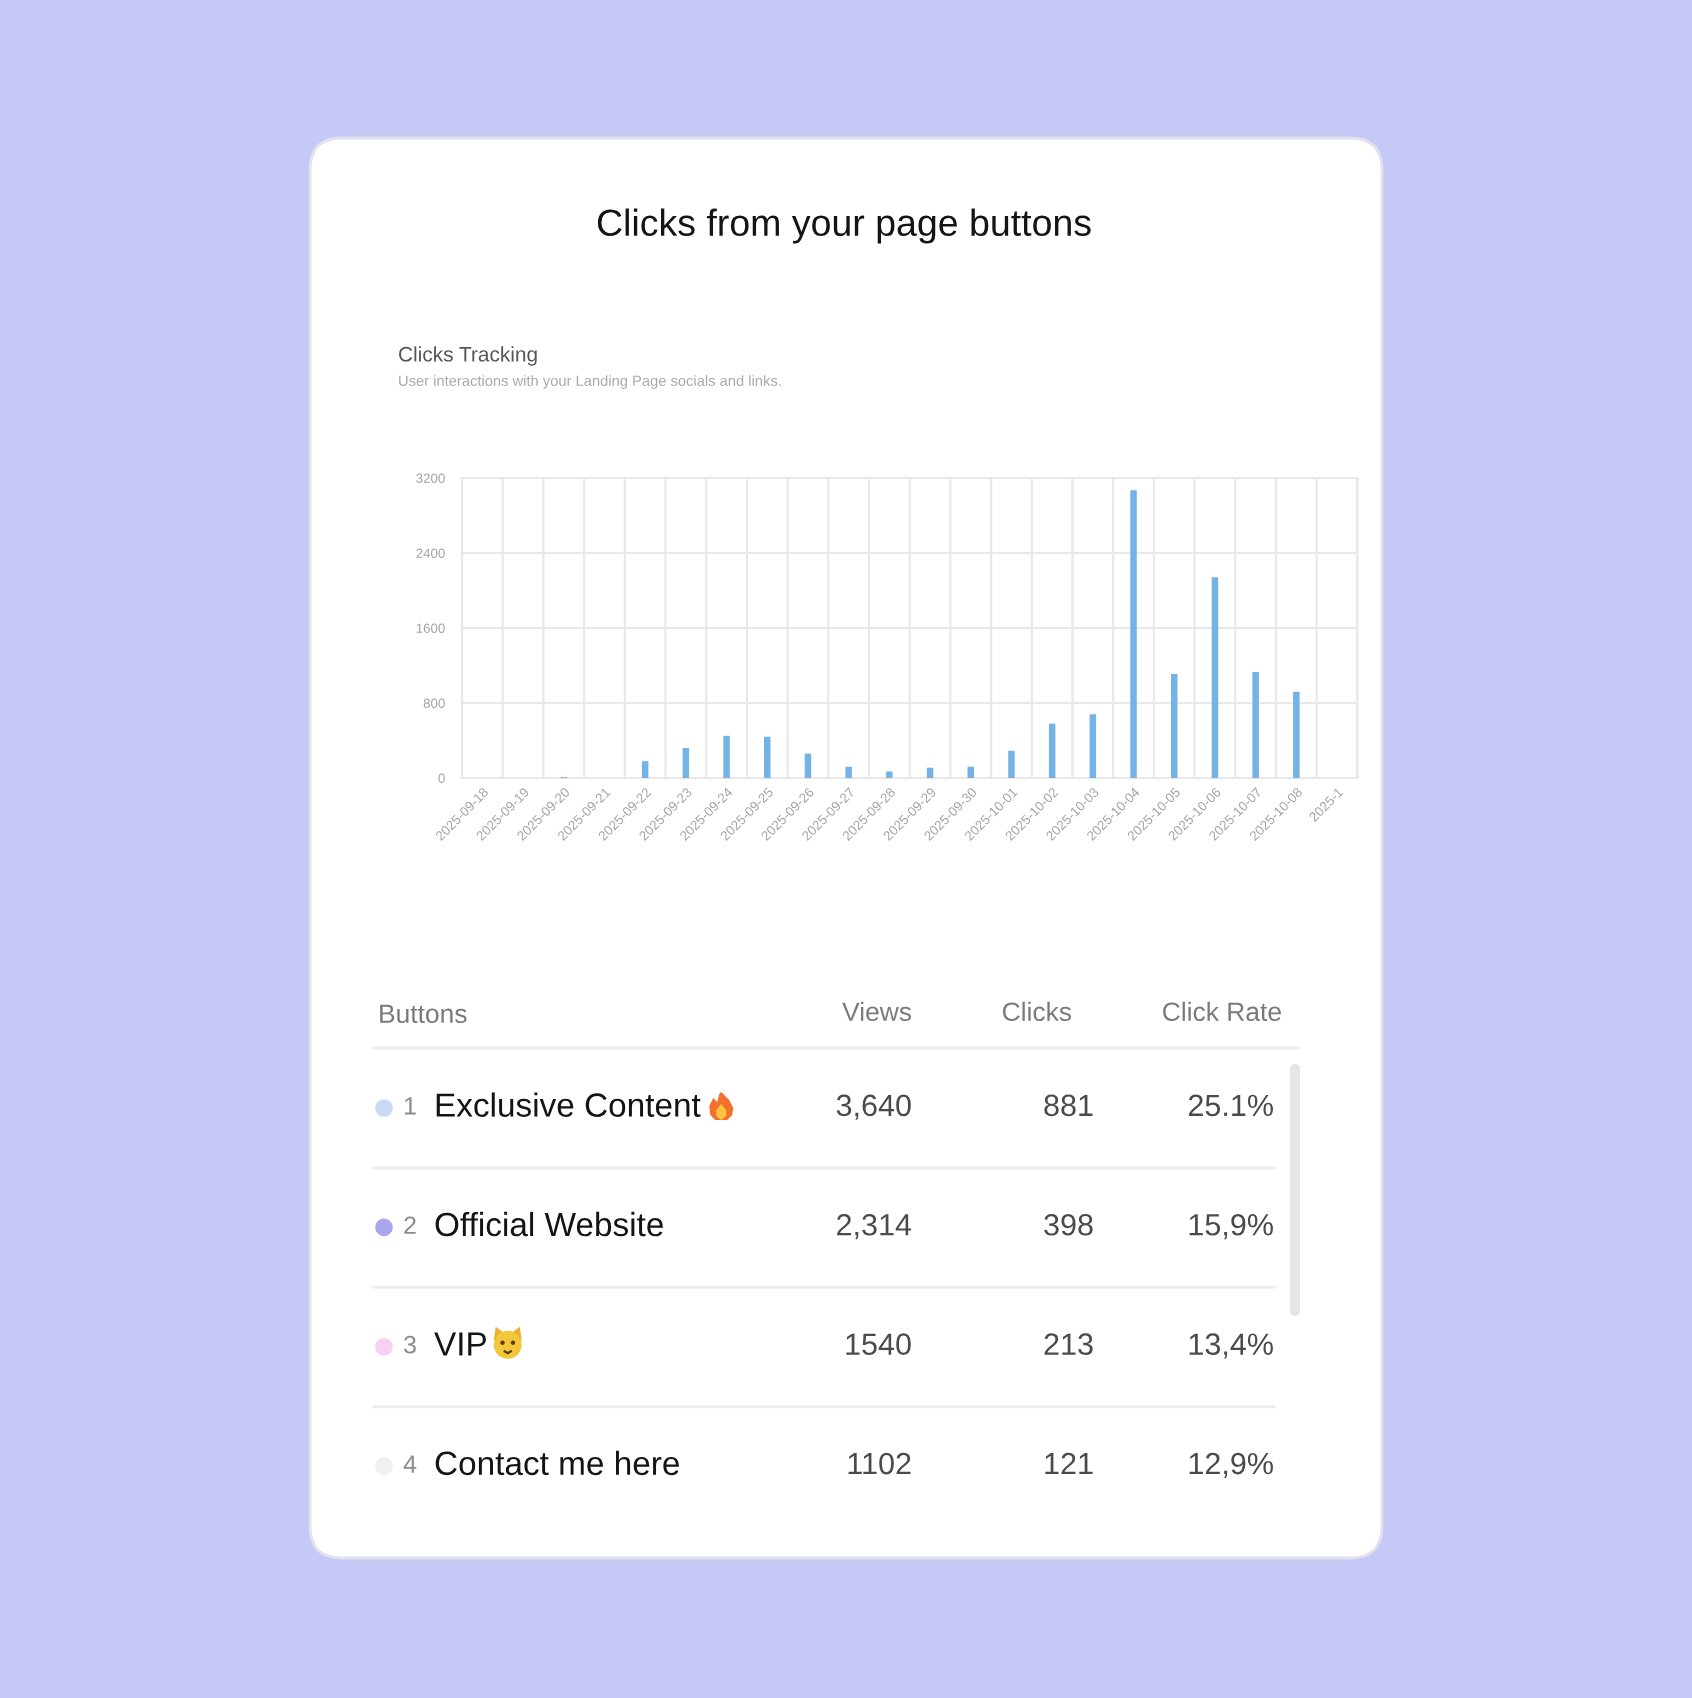 The height and width of the screenshot is (1698, 1692). Describe the element at coordinates (1068, 1224) in the screenshot. I see `data-label: 398` at that location.